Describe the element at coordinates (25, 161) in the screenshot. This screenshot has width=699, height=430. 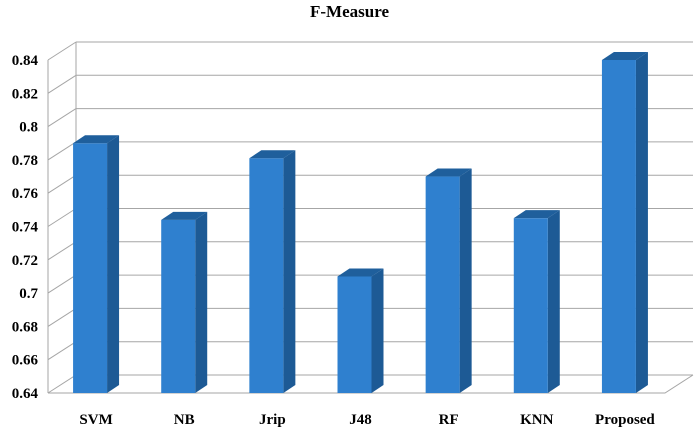
I see `y-tick-label: 0.78` at that location.